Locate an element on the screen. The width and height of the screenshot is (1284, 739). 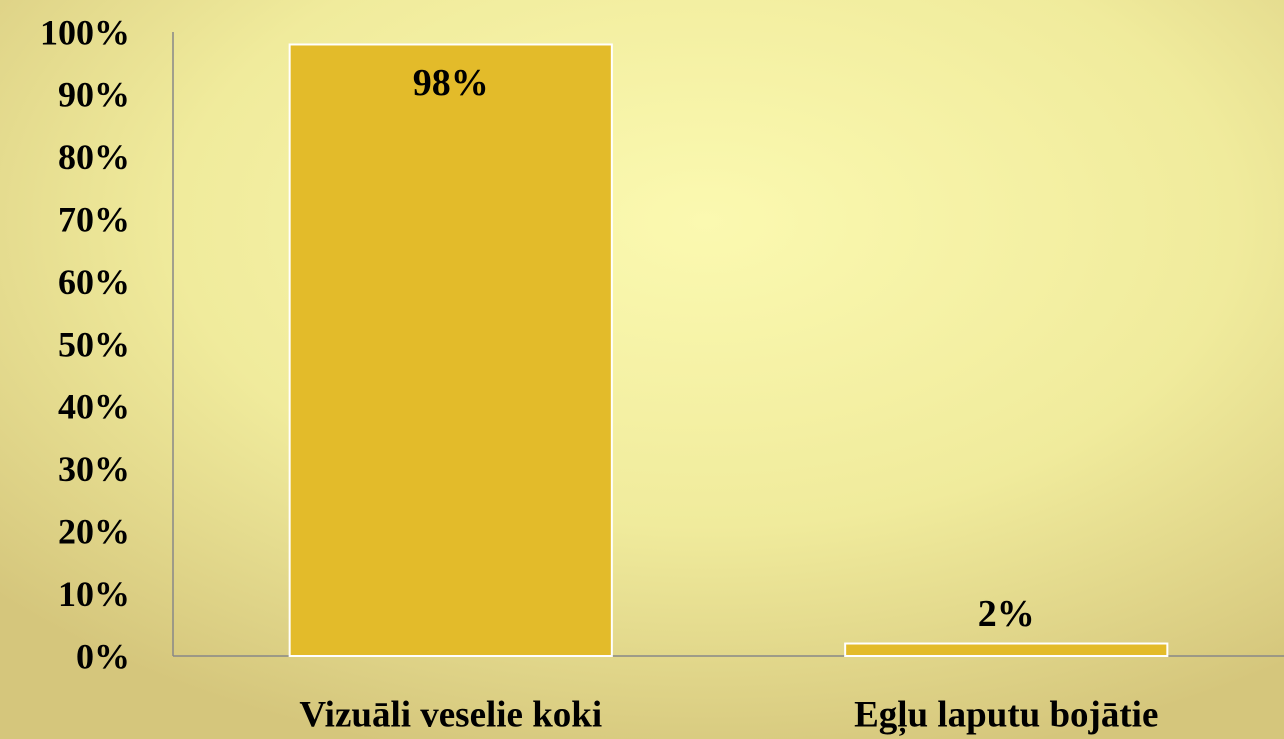
y-tick-label: 80% is located at coordinates (94, 157).